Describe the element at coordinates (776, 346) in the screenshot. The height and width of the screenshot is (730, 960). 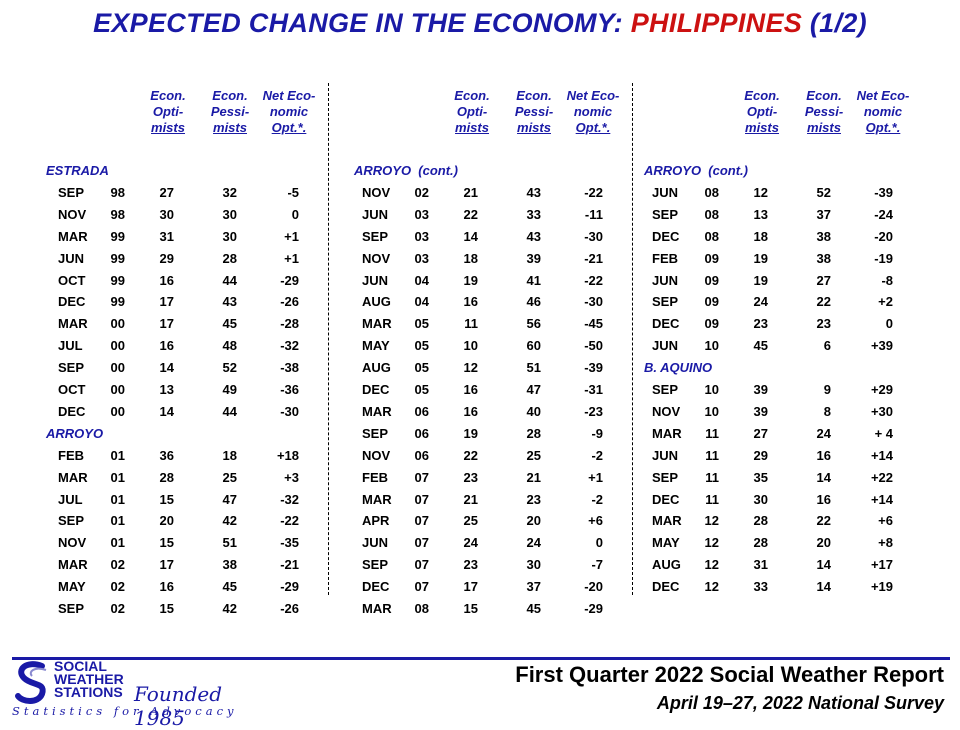
I see `table-row: JUN 10 45 6 +39` at that location.